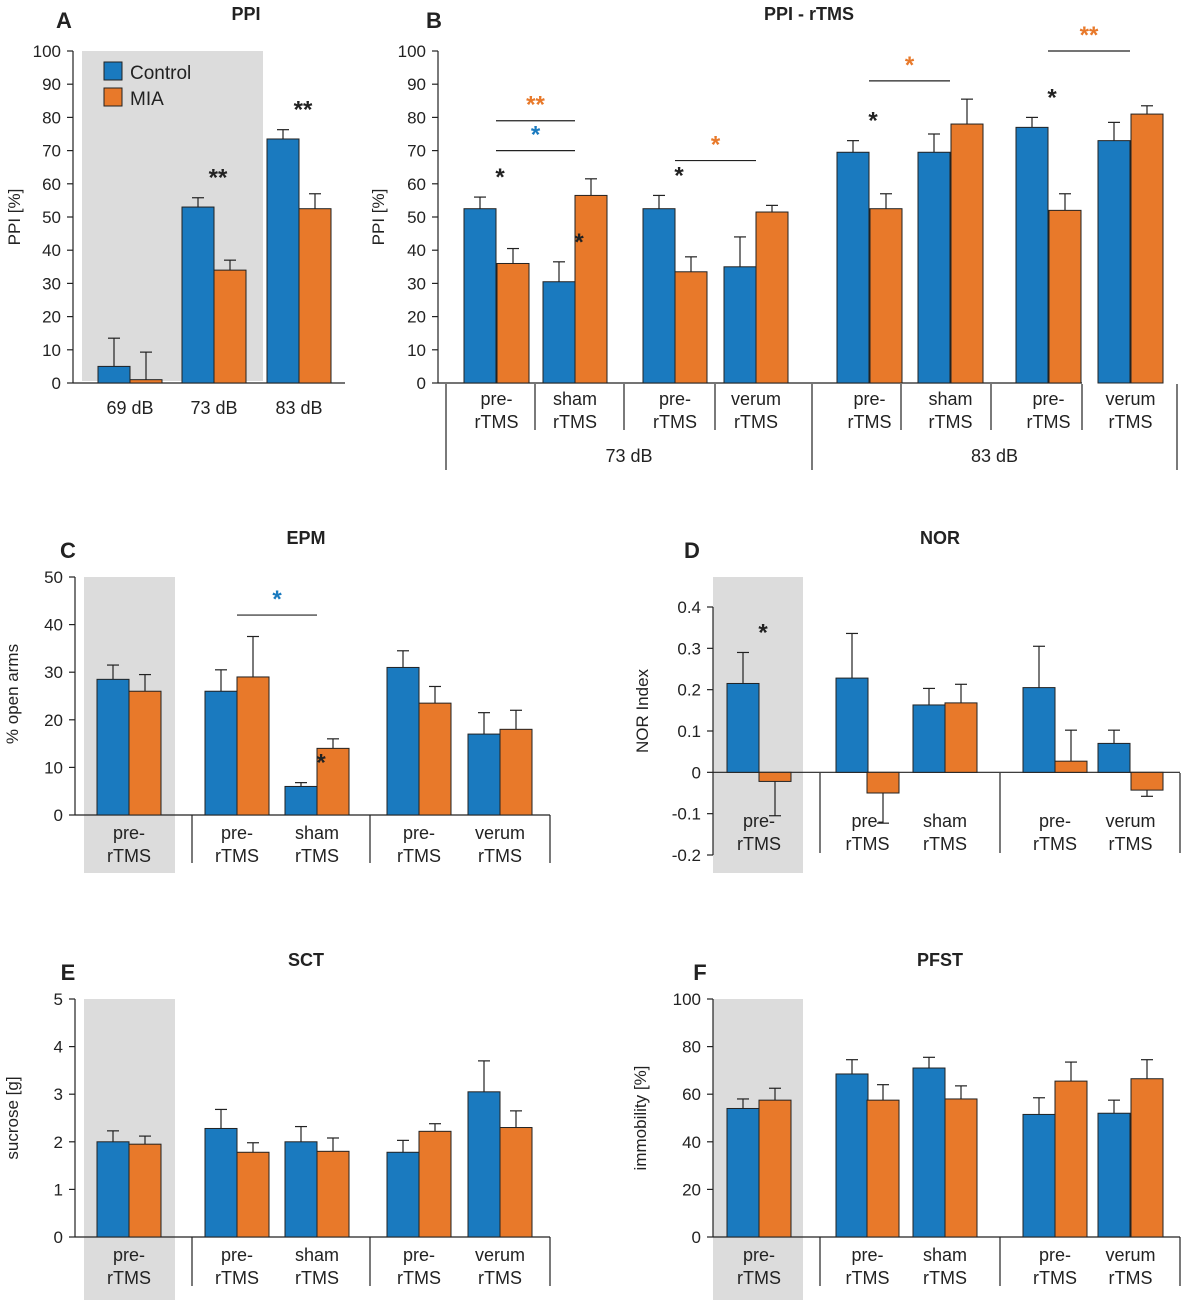  I want to click on y-tick-label: 70, so click(51, 151).